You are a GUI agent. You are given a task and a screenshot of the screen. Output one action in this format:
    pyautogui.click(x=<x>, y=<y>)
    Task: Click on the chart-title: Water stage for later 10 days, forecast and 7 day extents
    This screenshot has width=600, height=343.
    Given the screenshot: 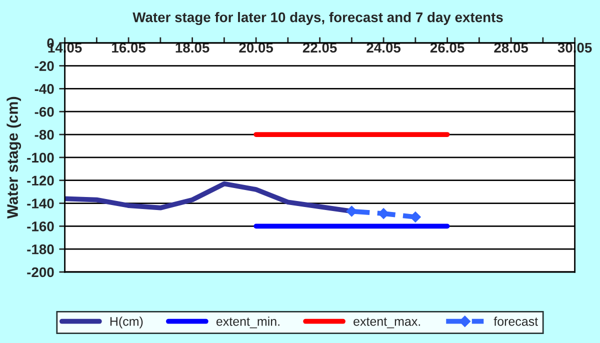 What is the action you would take?
    pyautogui.click(x=317, y=19)
    